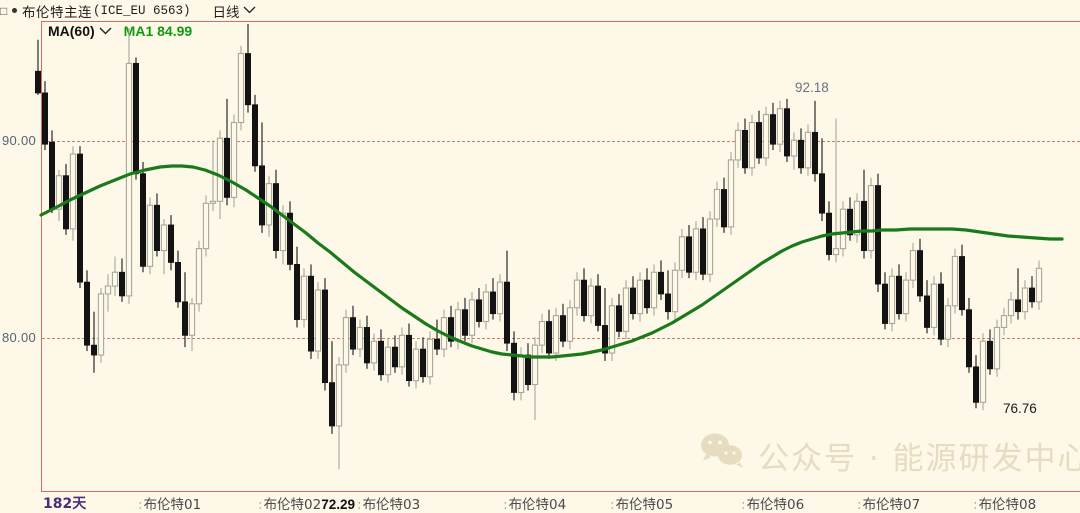 The height and width of the screenshot is (513, 1080). What do you see at coordinates (19, 140) in the screenshot?
I see `y-axis-tick-label: 90.00` at bounding box center [19, 140].